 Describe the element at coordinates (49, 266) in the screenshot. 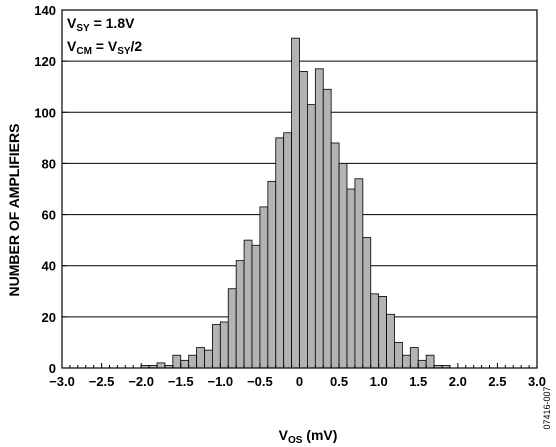

I see `y-tick-label: 40` at that location.